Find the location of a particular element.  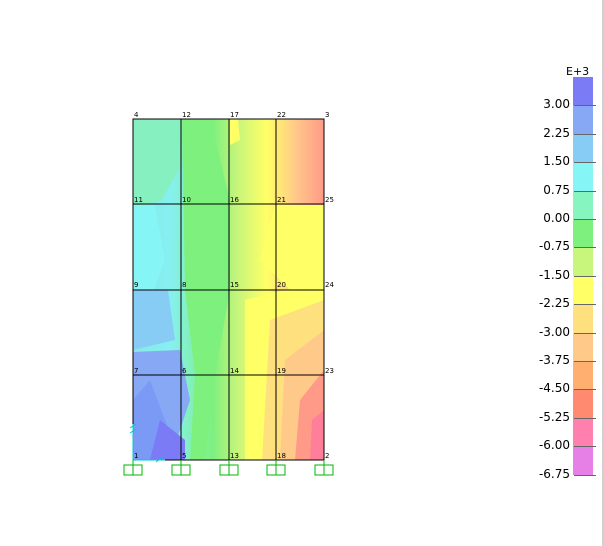

legend-exponent-label: E+3 is located at coordinates (578, 71).